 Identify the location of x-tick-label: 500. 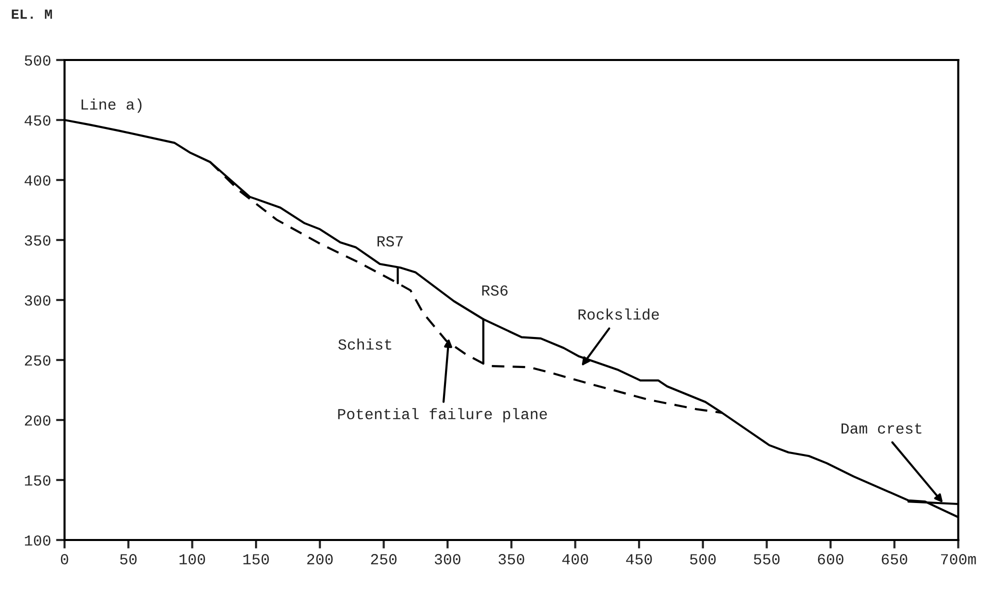
(703, 559).